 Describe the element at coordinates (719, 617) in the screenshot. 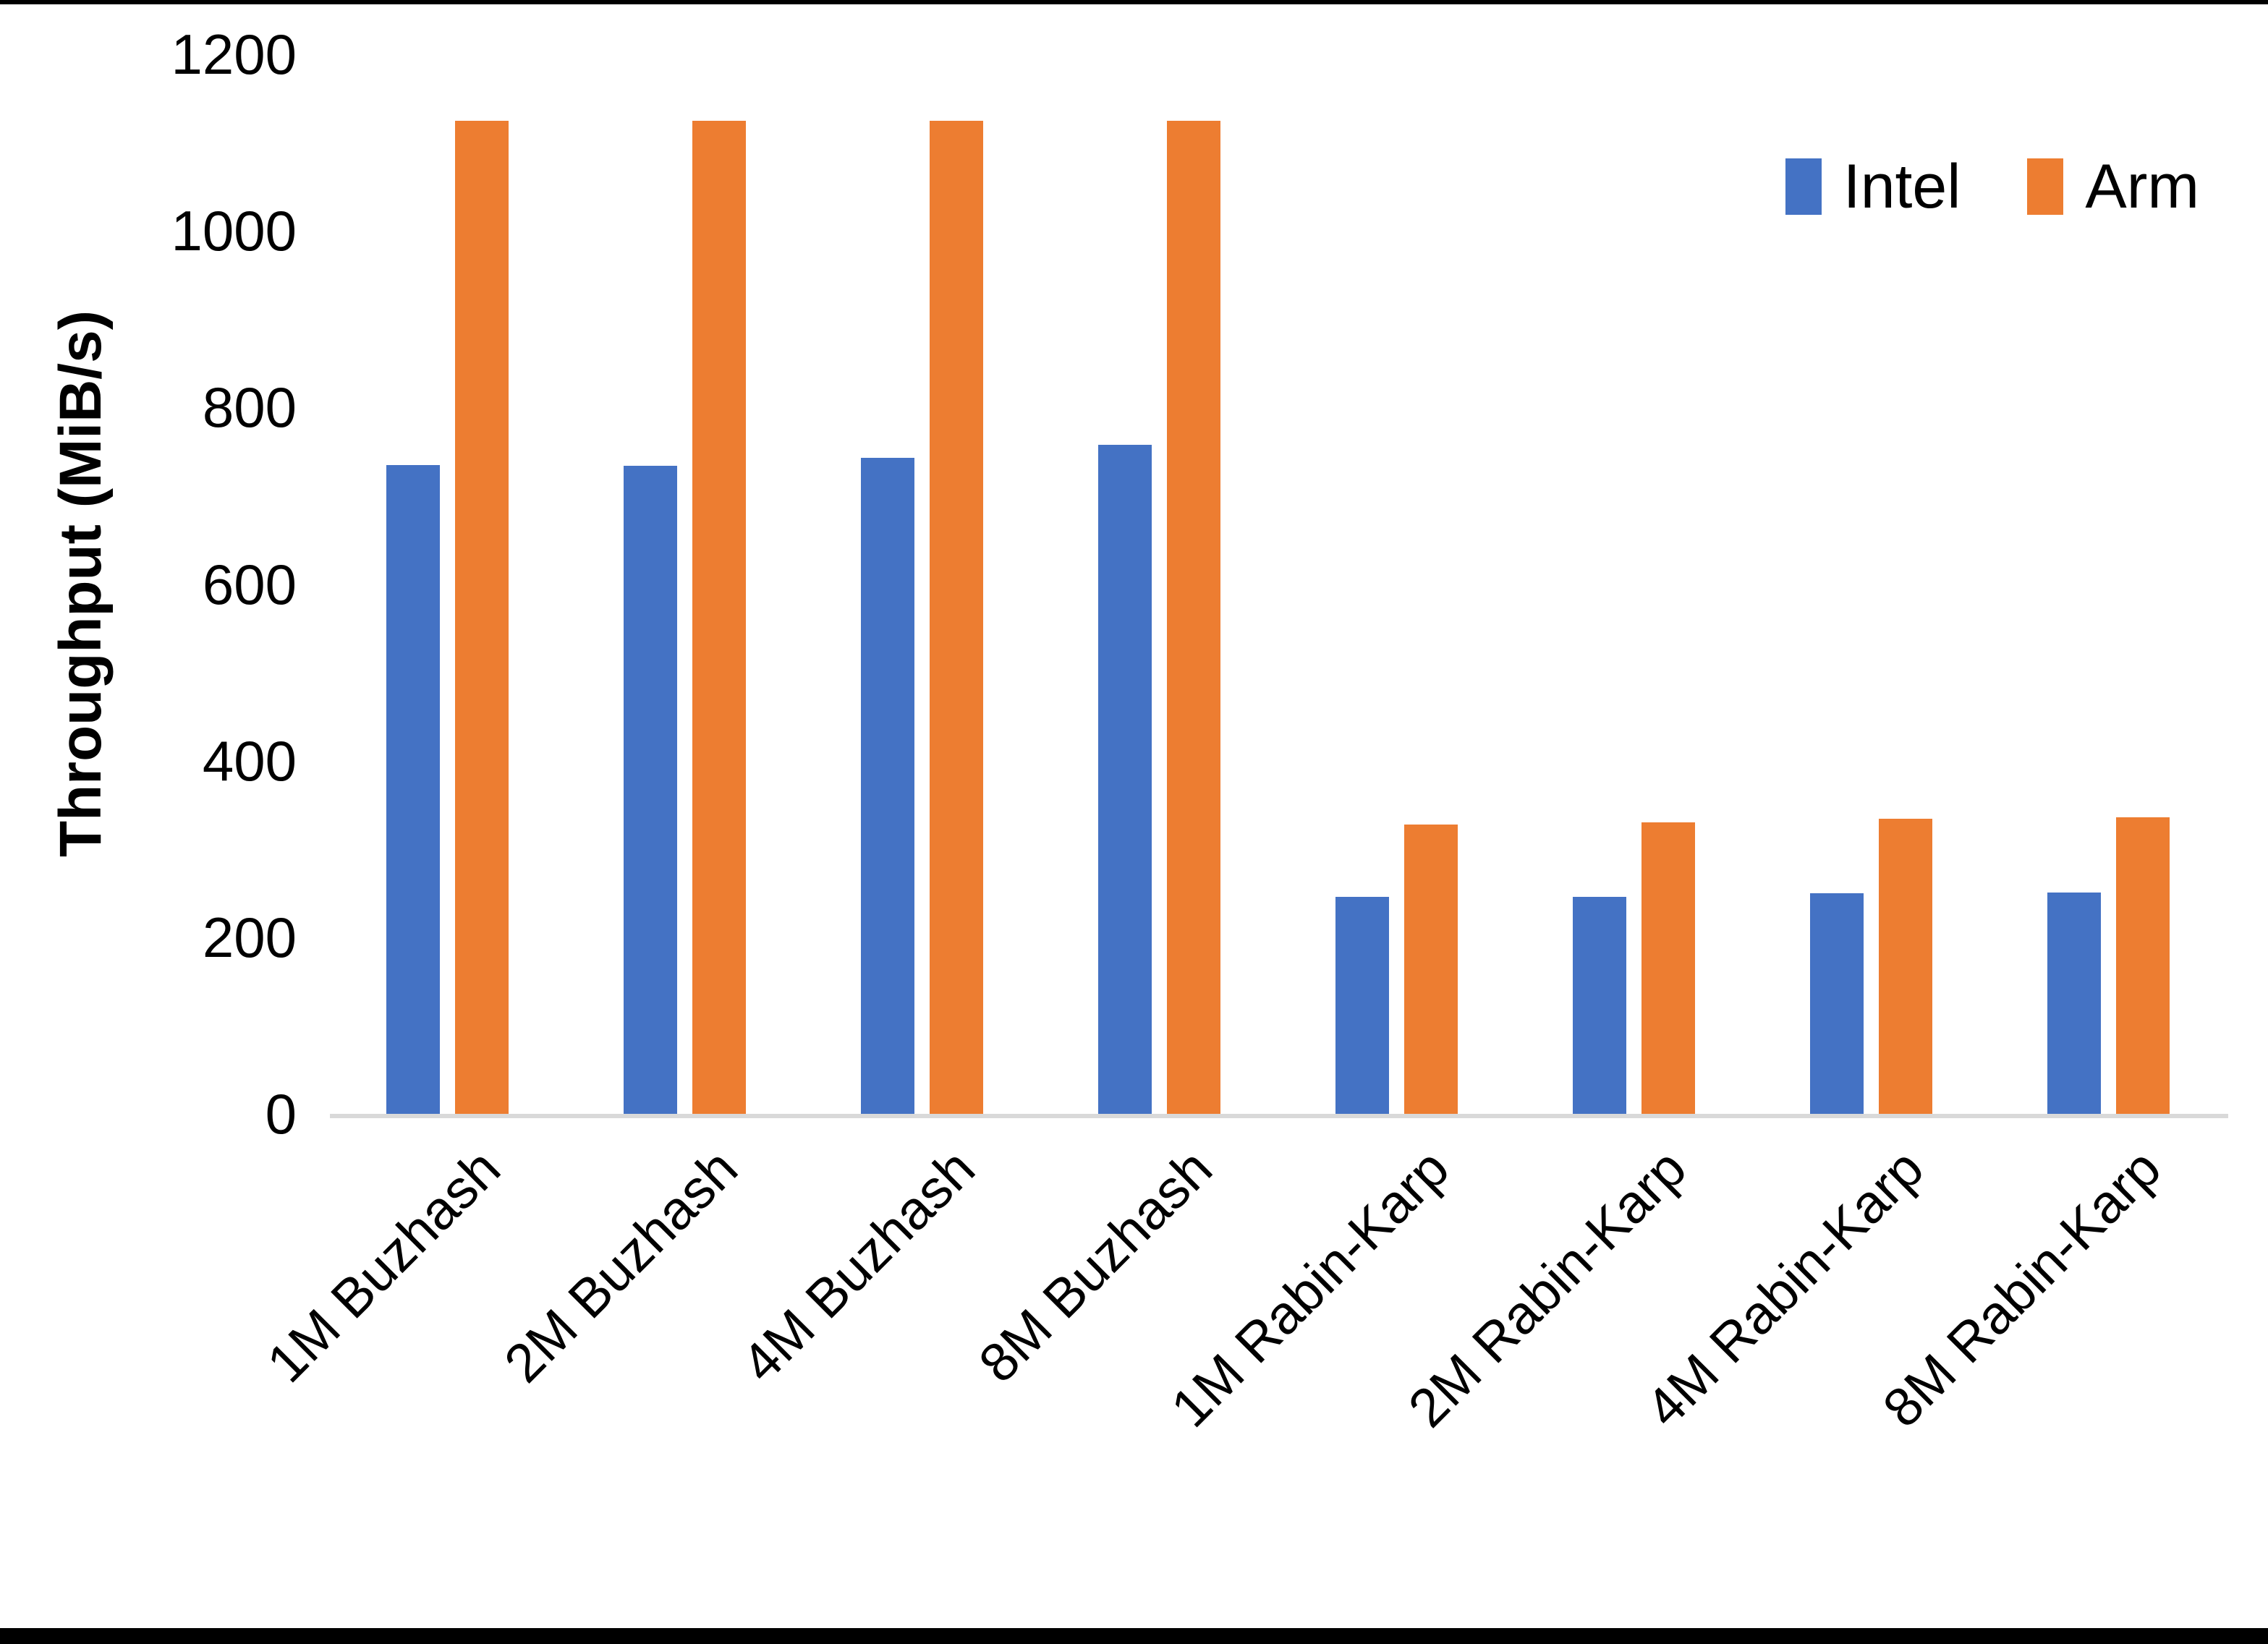

I see `bar-arm-2m-buzhash` at that location.